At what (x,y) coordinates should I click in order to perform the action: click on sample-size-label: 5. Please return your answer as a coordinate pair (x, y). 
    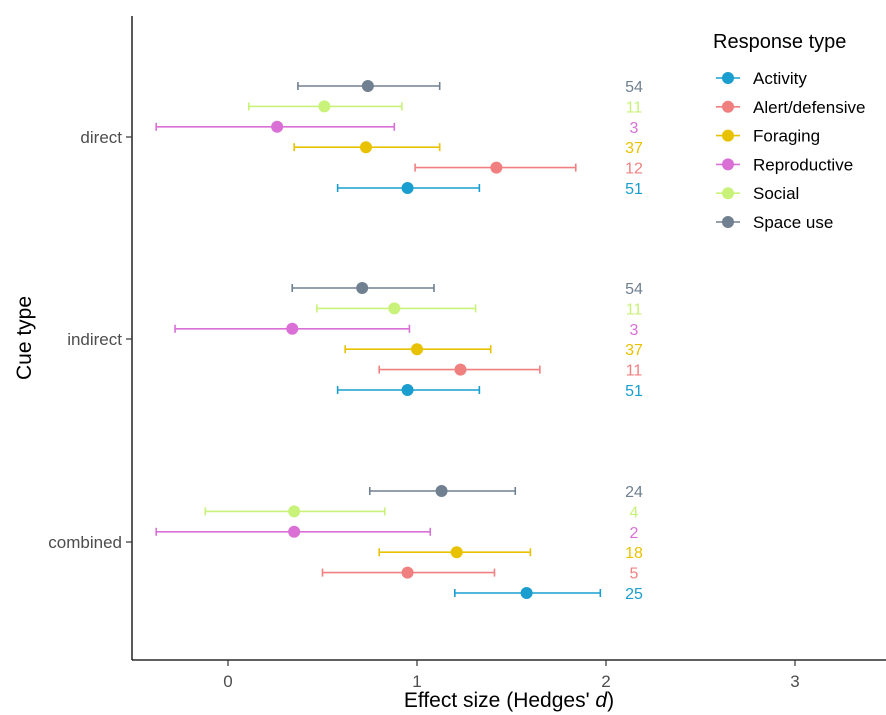
    Looking at the image, I should click on (634, 574).